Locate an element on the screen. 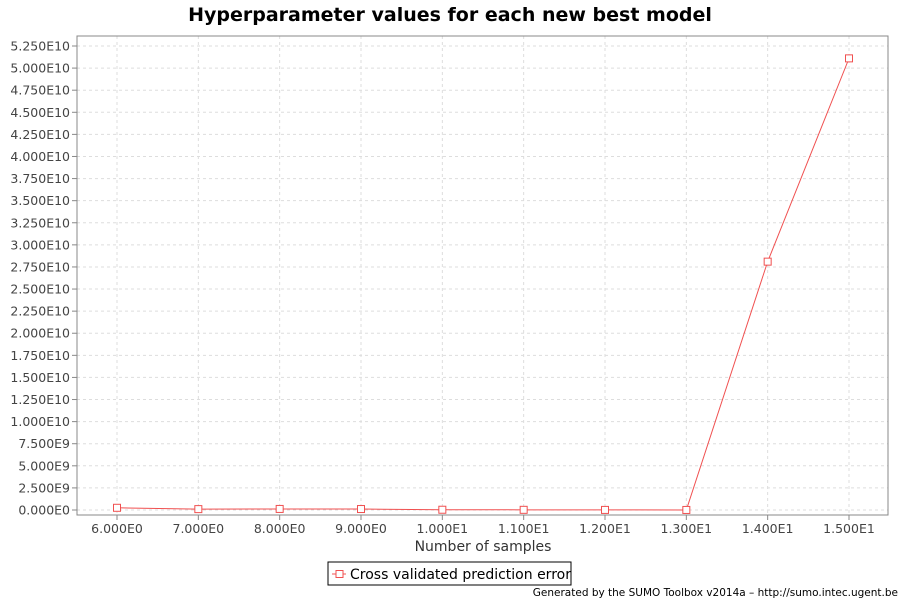 The width and height of the screenshot is (900, 600). y-tick-label: 3.250E10 is located at coordinates (40, 222).